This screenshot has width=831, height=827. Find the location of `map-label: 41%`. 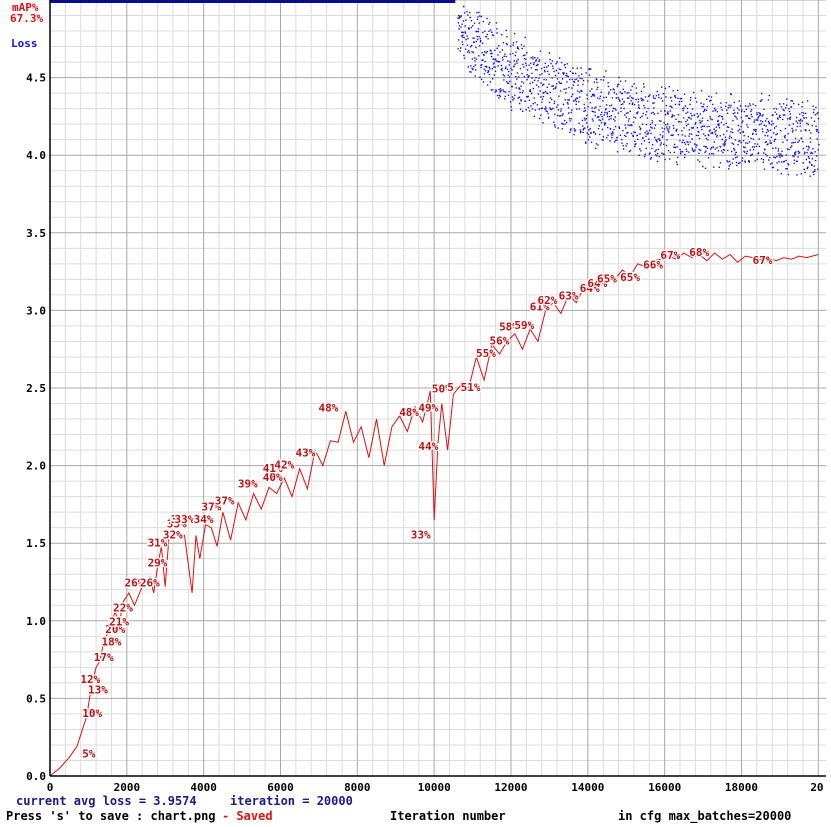

map-label: 41% is located at coordinates (273, 468).